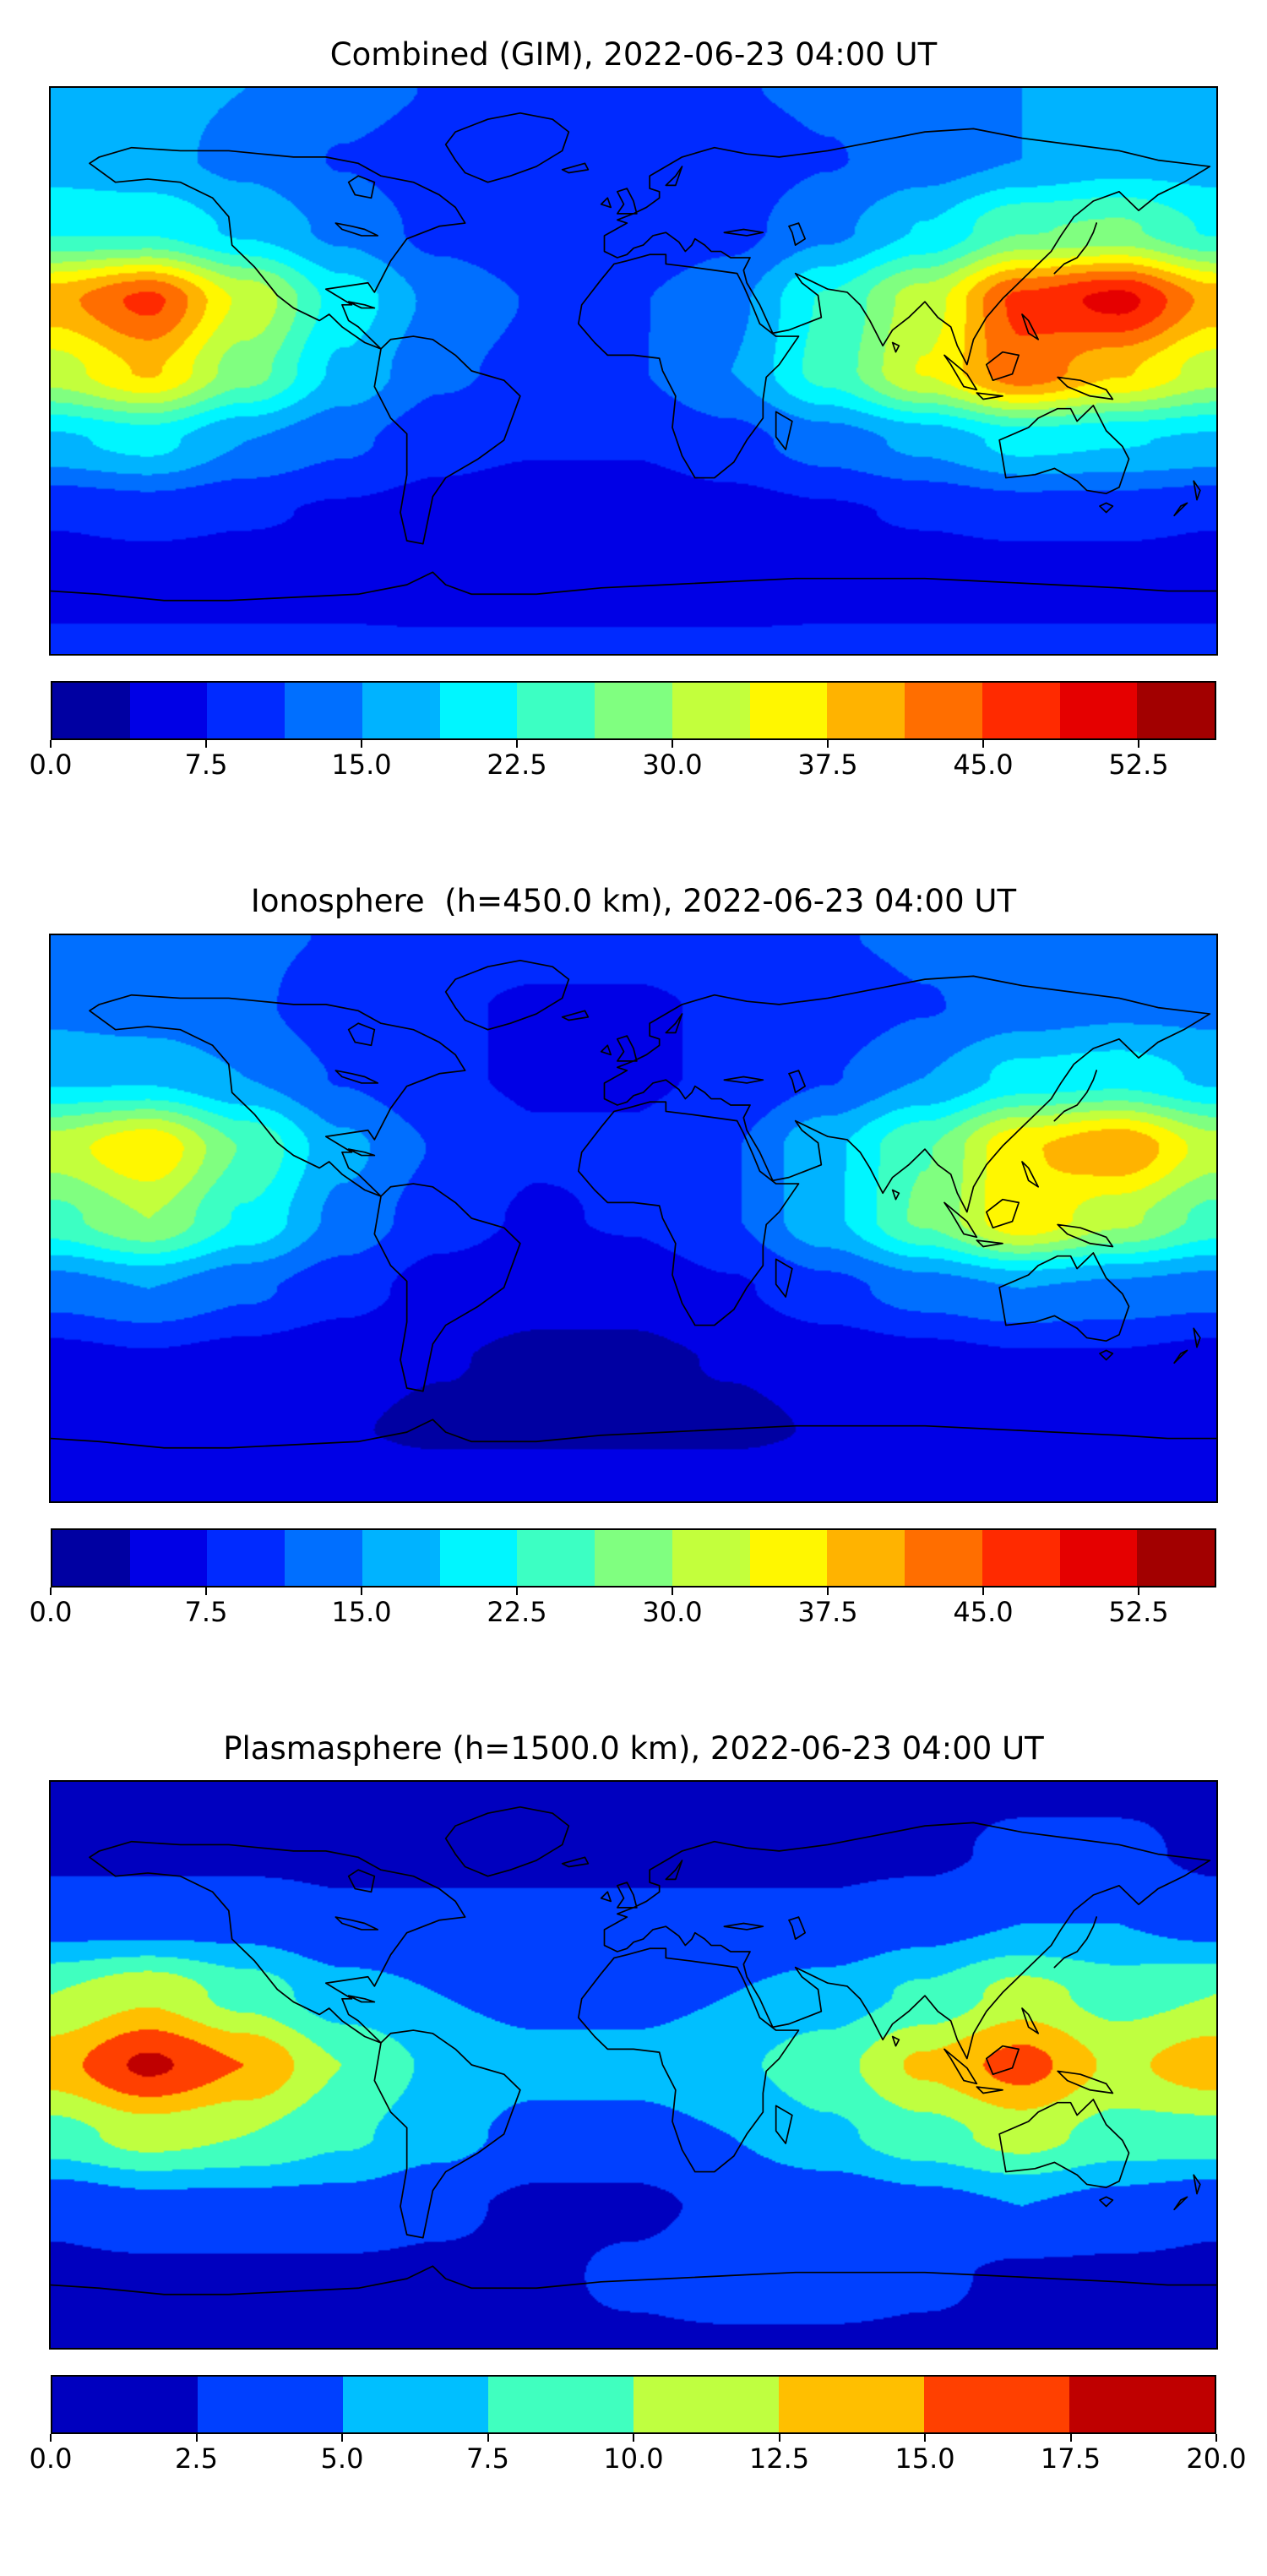 This screenshot has width=1267, height=2576. Describe the element at coordinates (633, 2458) in the screenshot. I see `colorbar-tick-label: 10.0` at that location.